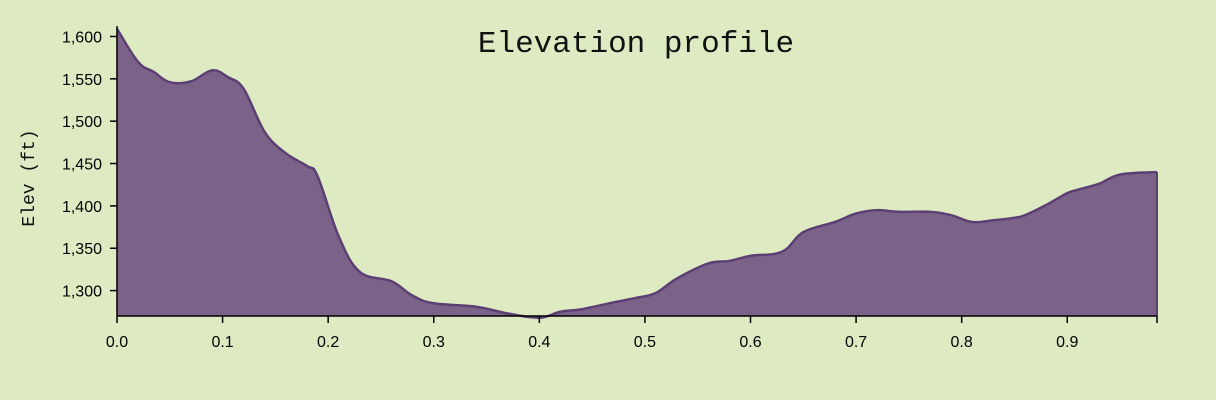 The height and width of the screenshot is (400, 1216). Describe the element at coordinates (222, 342) in the screenshot. I see `x-tick-label: 0.1` at that location.